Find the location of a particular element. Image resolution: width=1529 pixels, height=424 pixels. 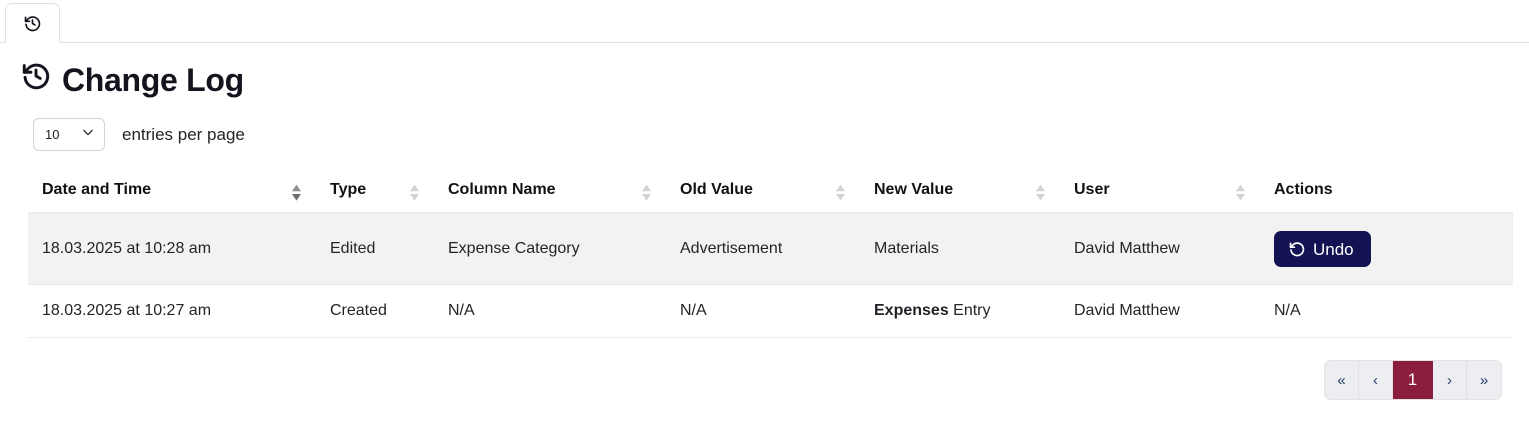

cell-date-and-time: 18.03.2025 at 10:27 am is located at coordinates (172, 311).